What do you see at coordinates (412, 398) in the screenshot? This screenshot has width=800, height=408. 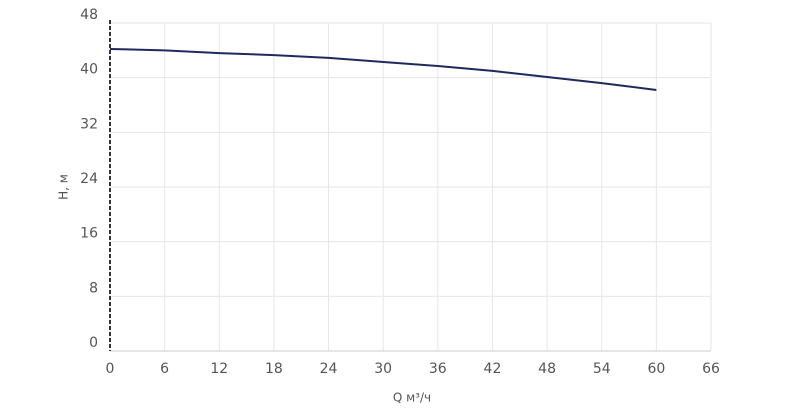 I see `x-axis-label: Q м³/ч` at bounding box center [412, 398].